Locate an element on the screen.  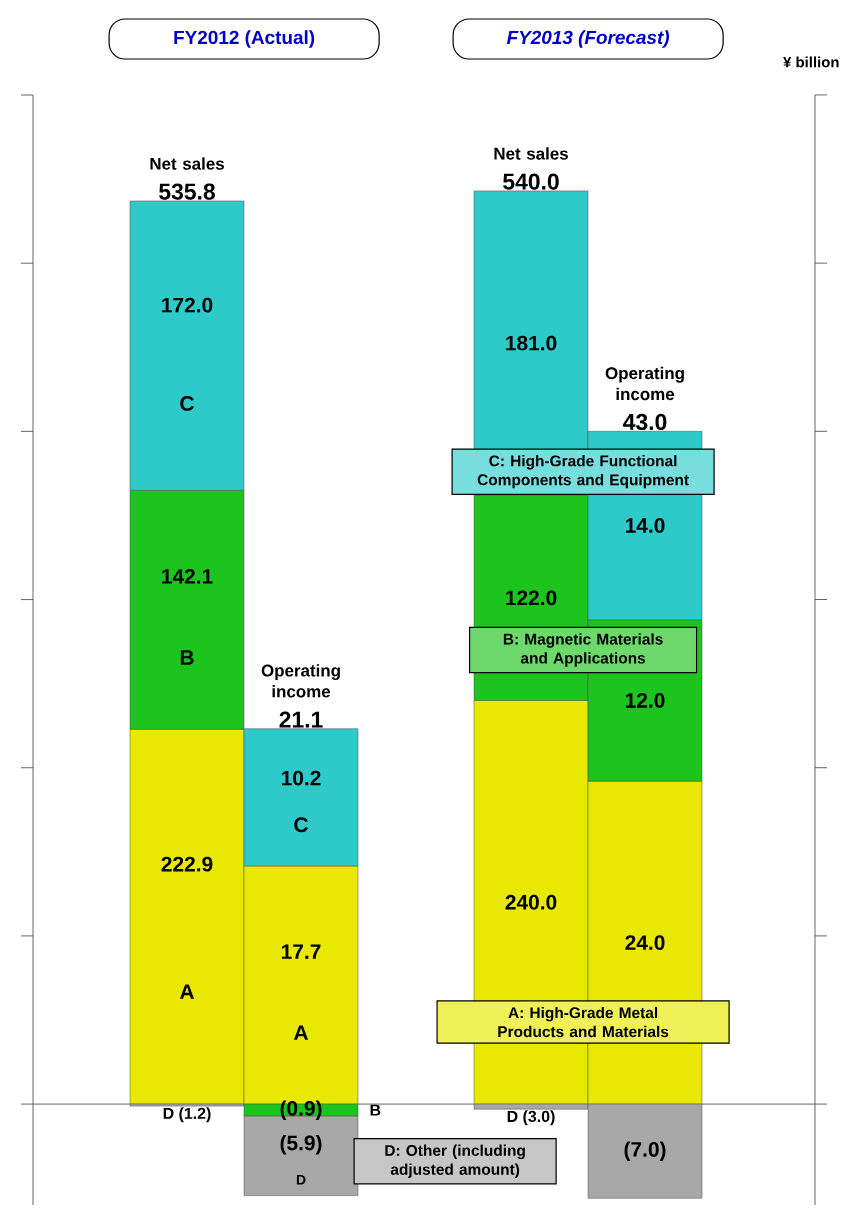
data-label: D (3.0) is located at coordinates (531, 1118).